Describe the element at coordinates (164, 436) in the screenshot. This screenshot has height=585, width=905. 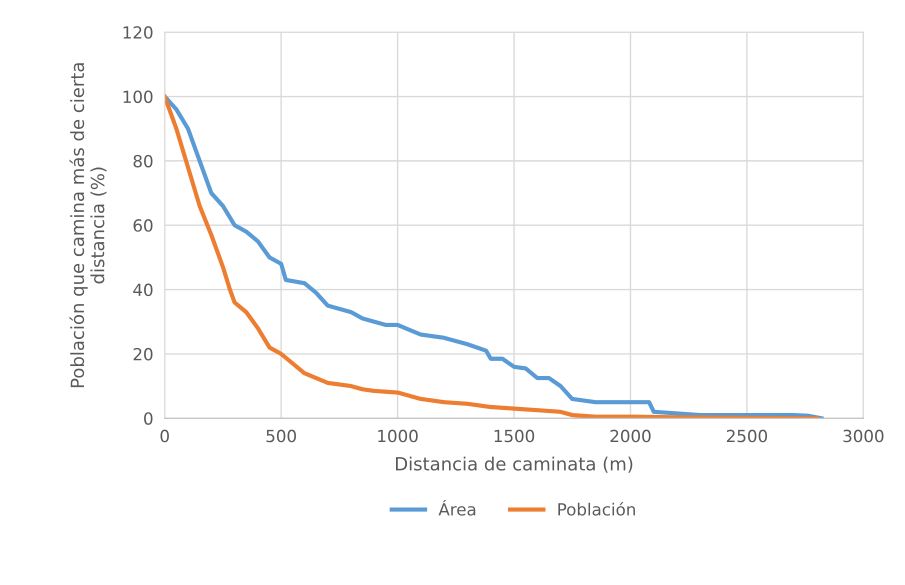
I see `x-tick-label: 0` at that location.